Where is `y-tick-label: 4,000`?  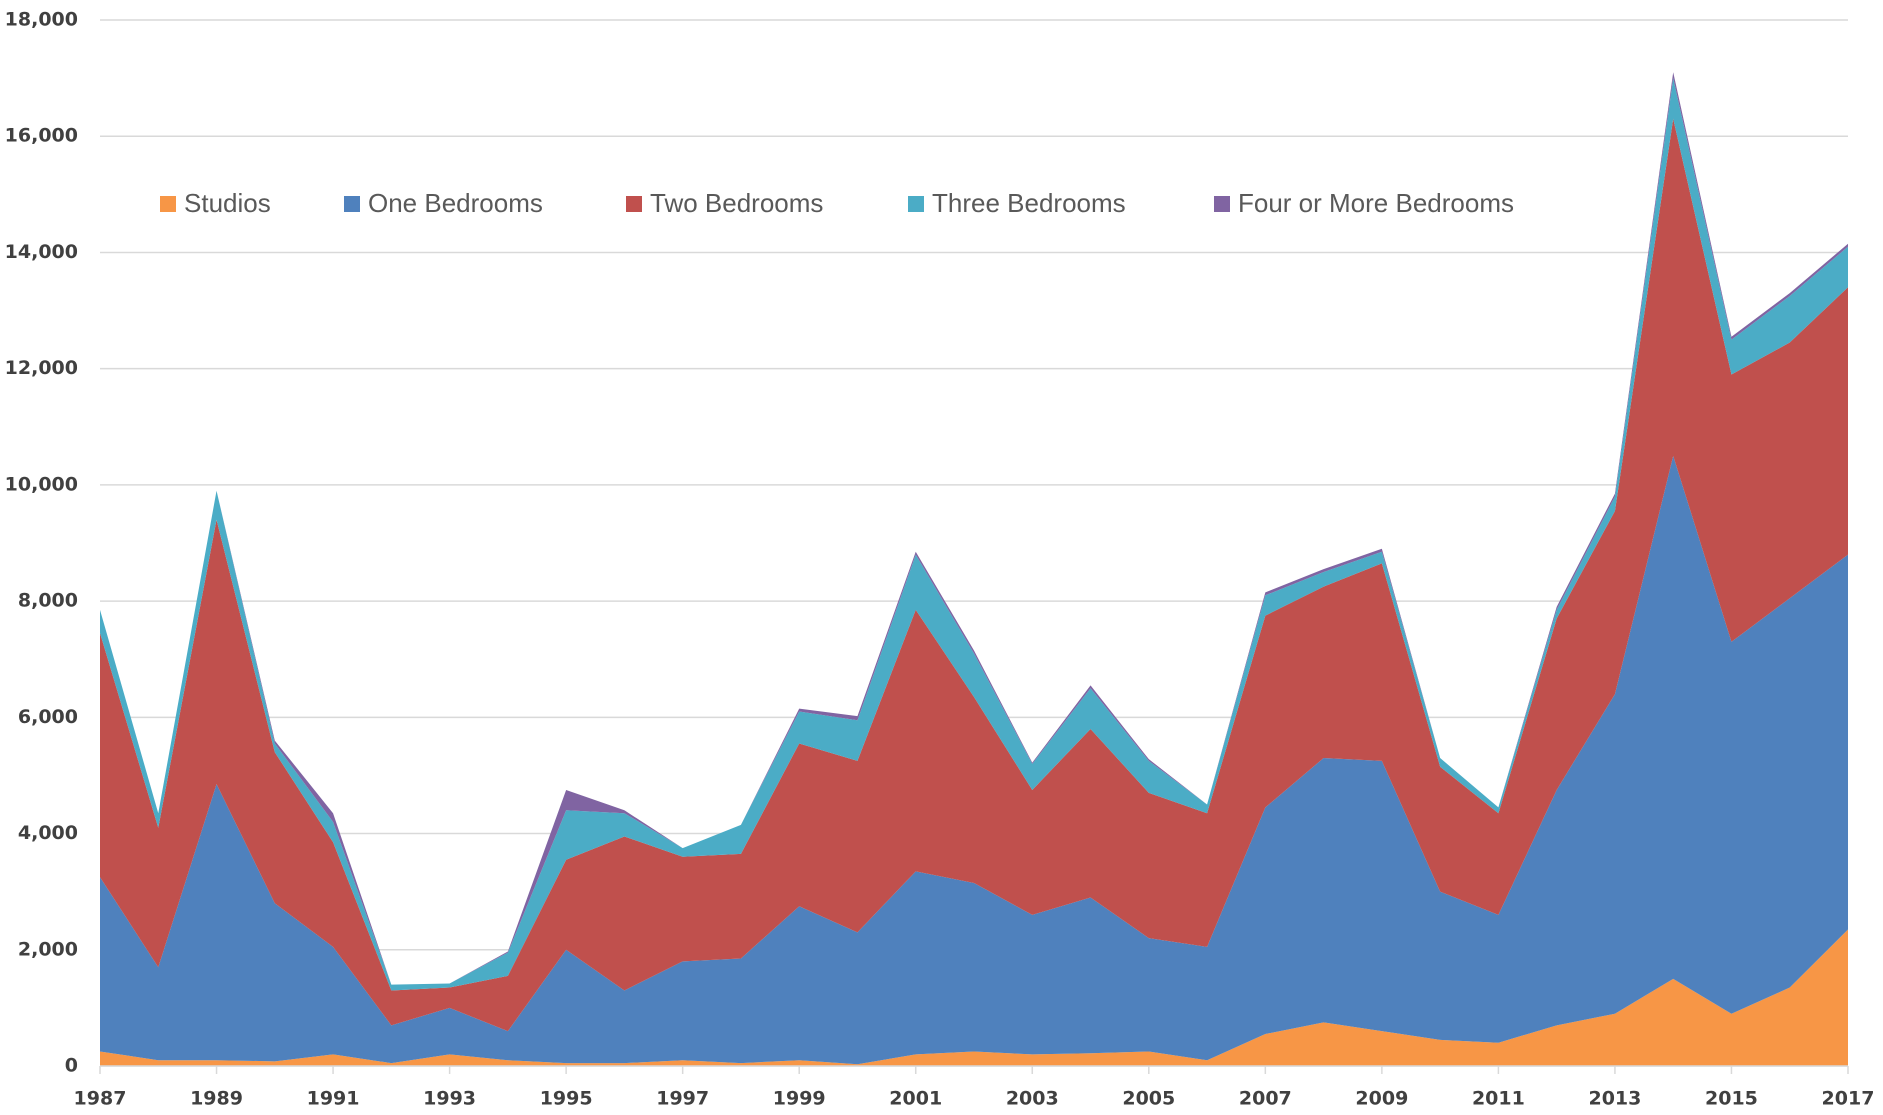 y-tick-label: 4,000 is located at coordinates (48, 833).